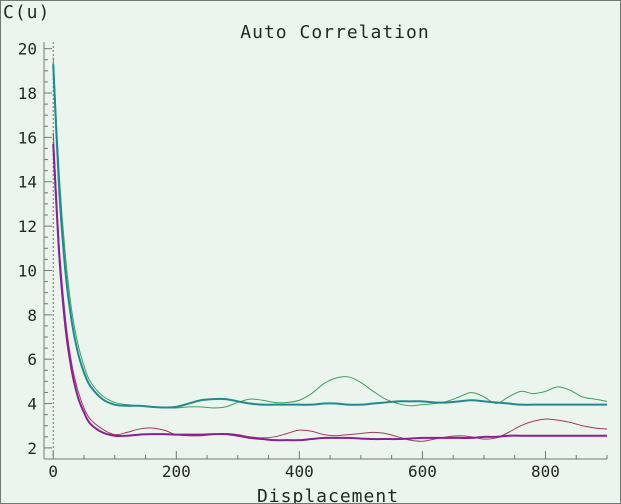 This screenshot has height=504, width=621. Describe the element at coordinates (32, 315) in the screenshot. I see `y-tick-label: 8` at that location.